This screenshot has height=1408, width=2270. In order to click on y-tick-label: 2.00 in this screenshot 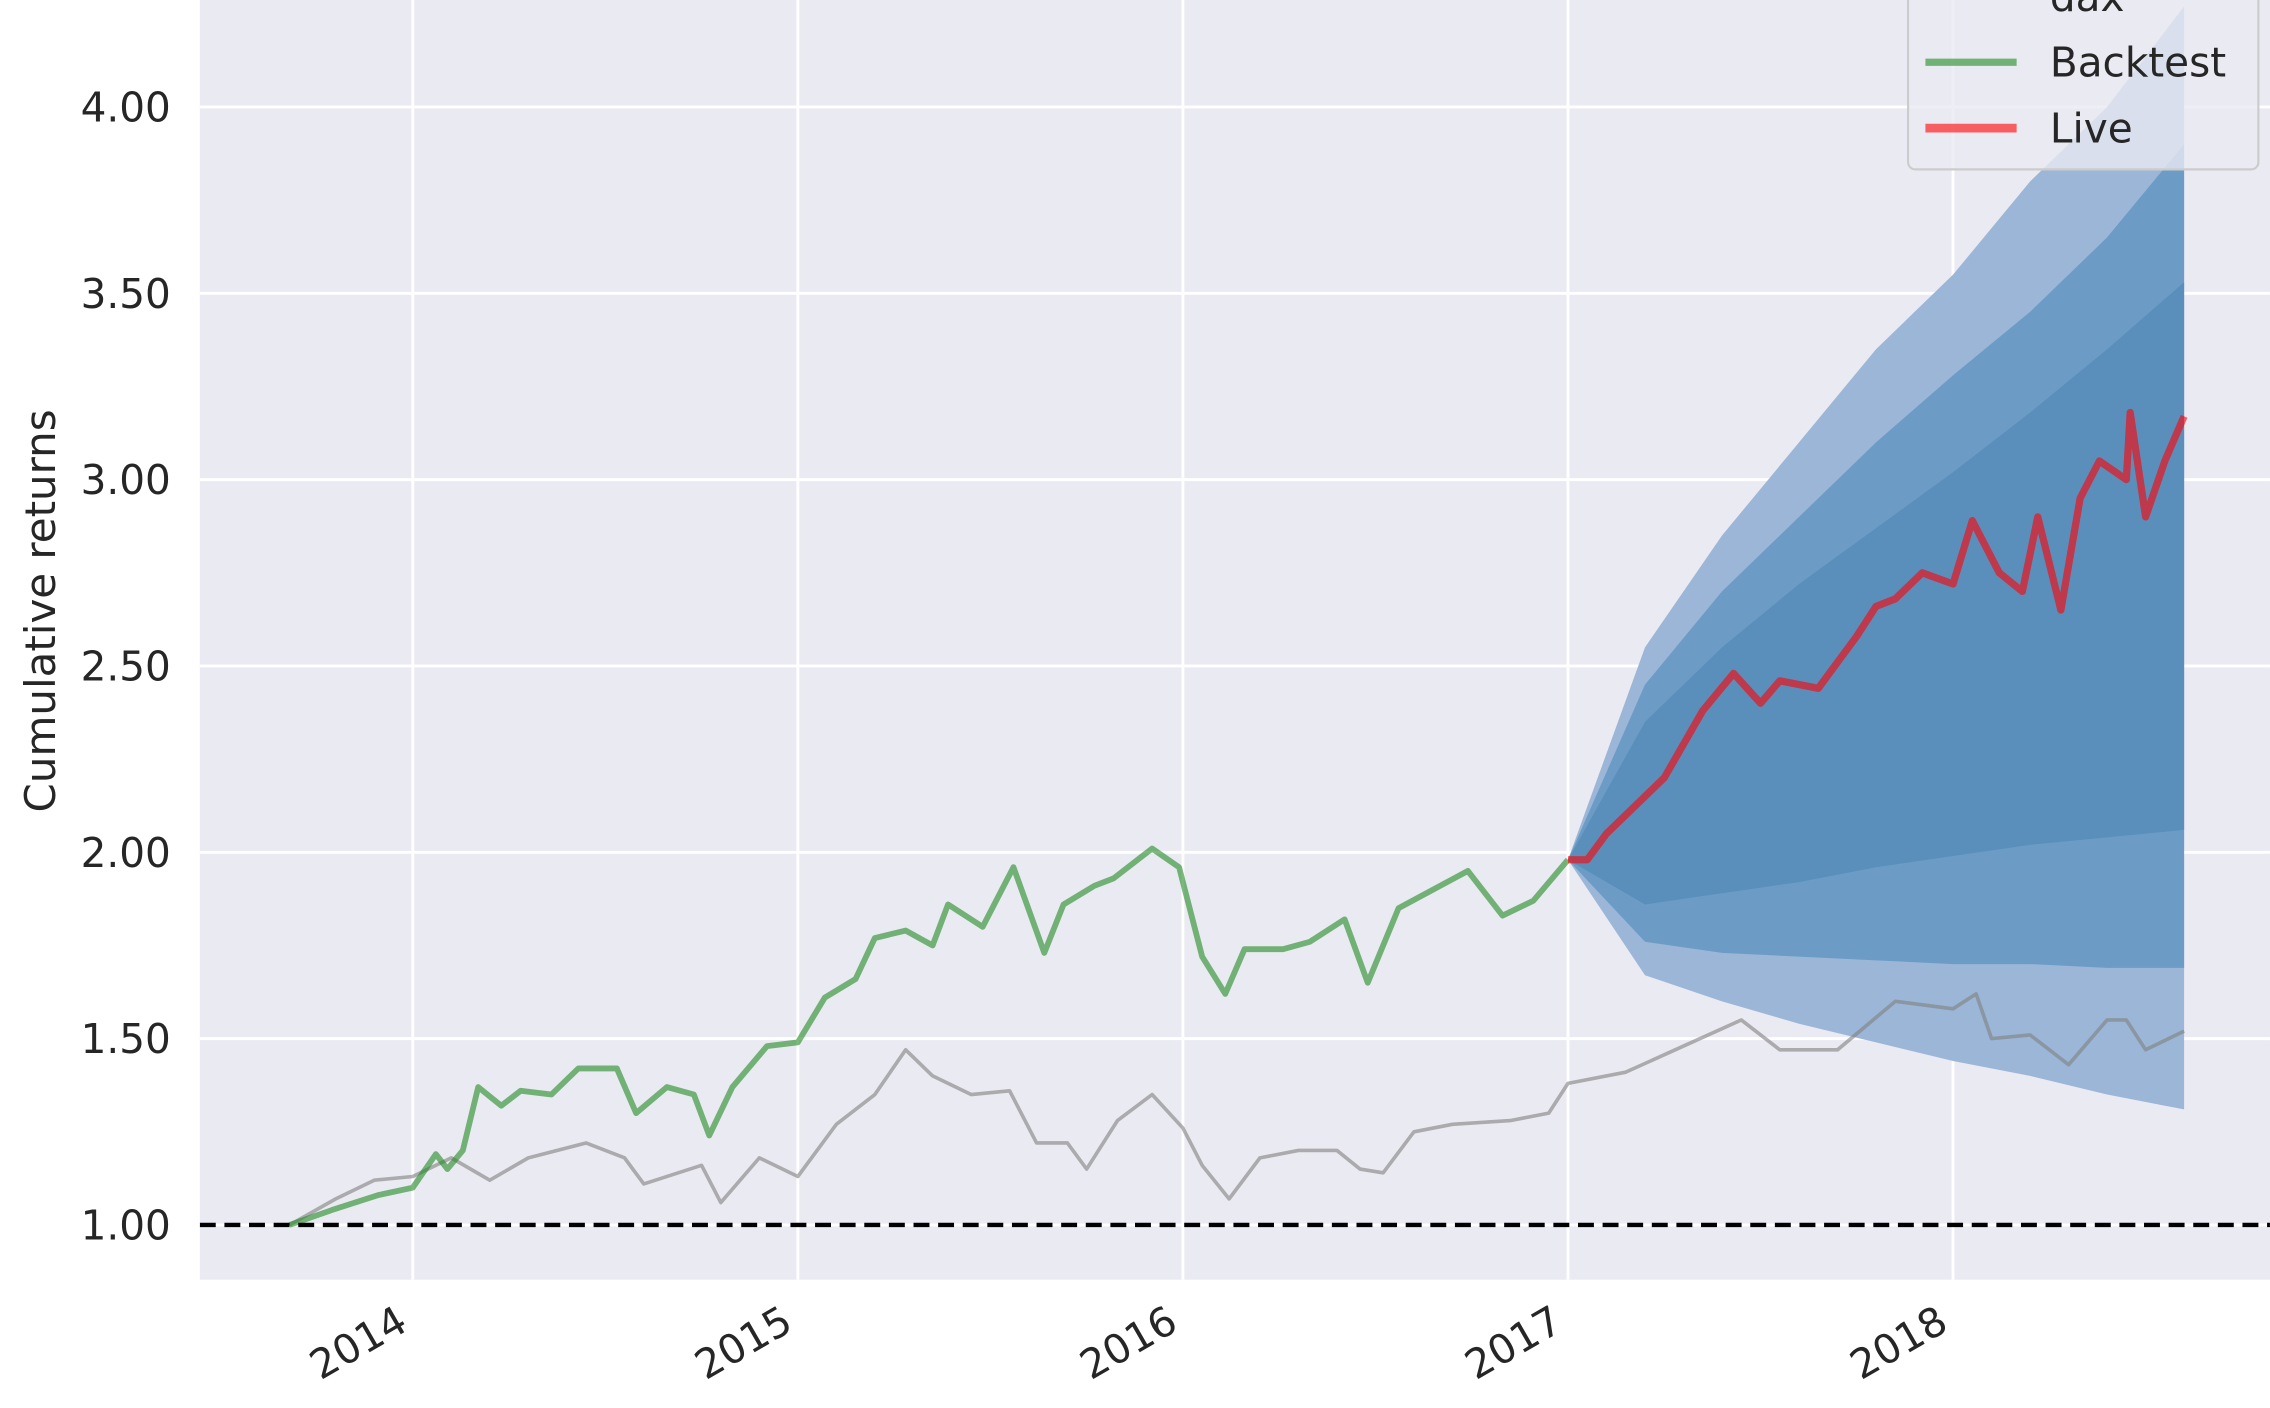, I will do `click(126, 853)`.